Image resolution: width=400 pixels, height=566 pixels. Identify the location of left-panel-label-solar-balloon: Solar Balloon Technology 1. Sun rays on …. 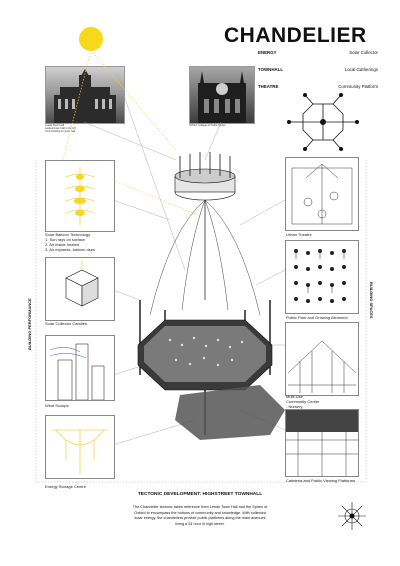
(70, 242).